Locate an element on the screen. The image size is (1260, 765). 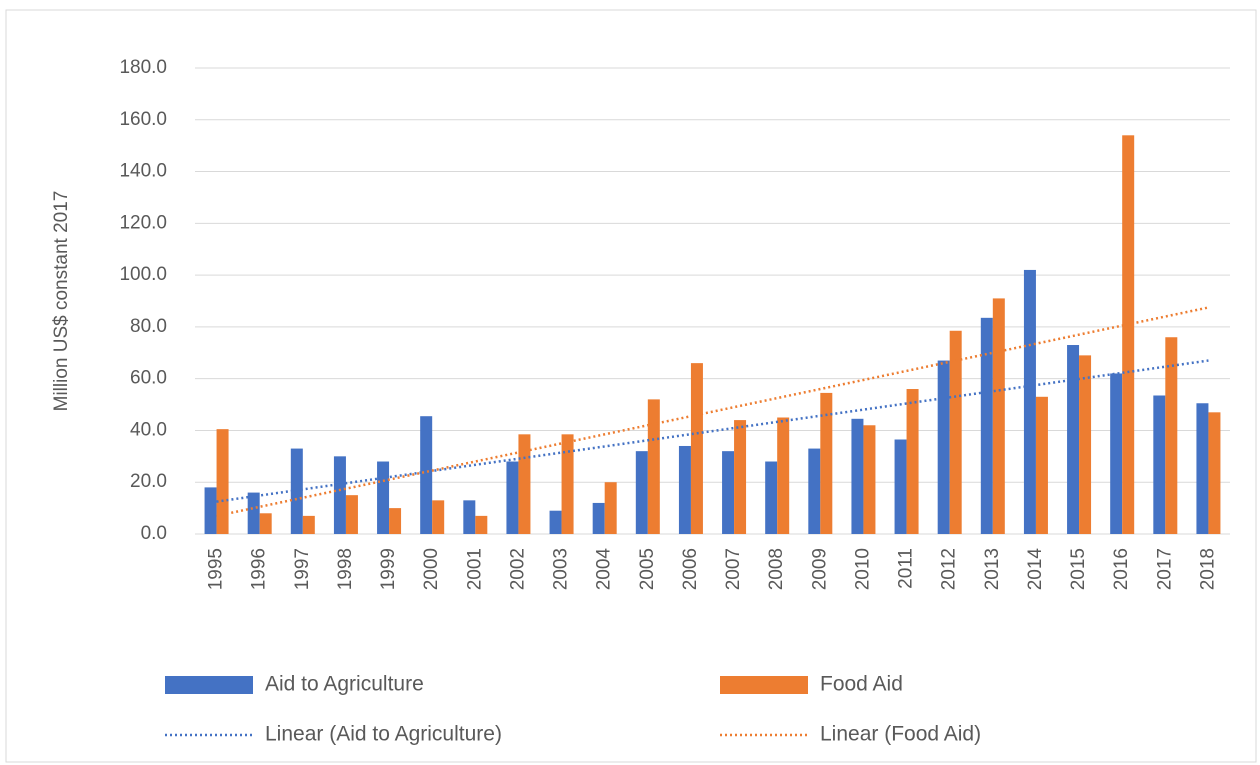
y-tick-label: 60.0 is located at coordinates (148, 378).